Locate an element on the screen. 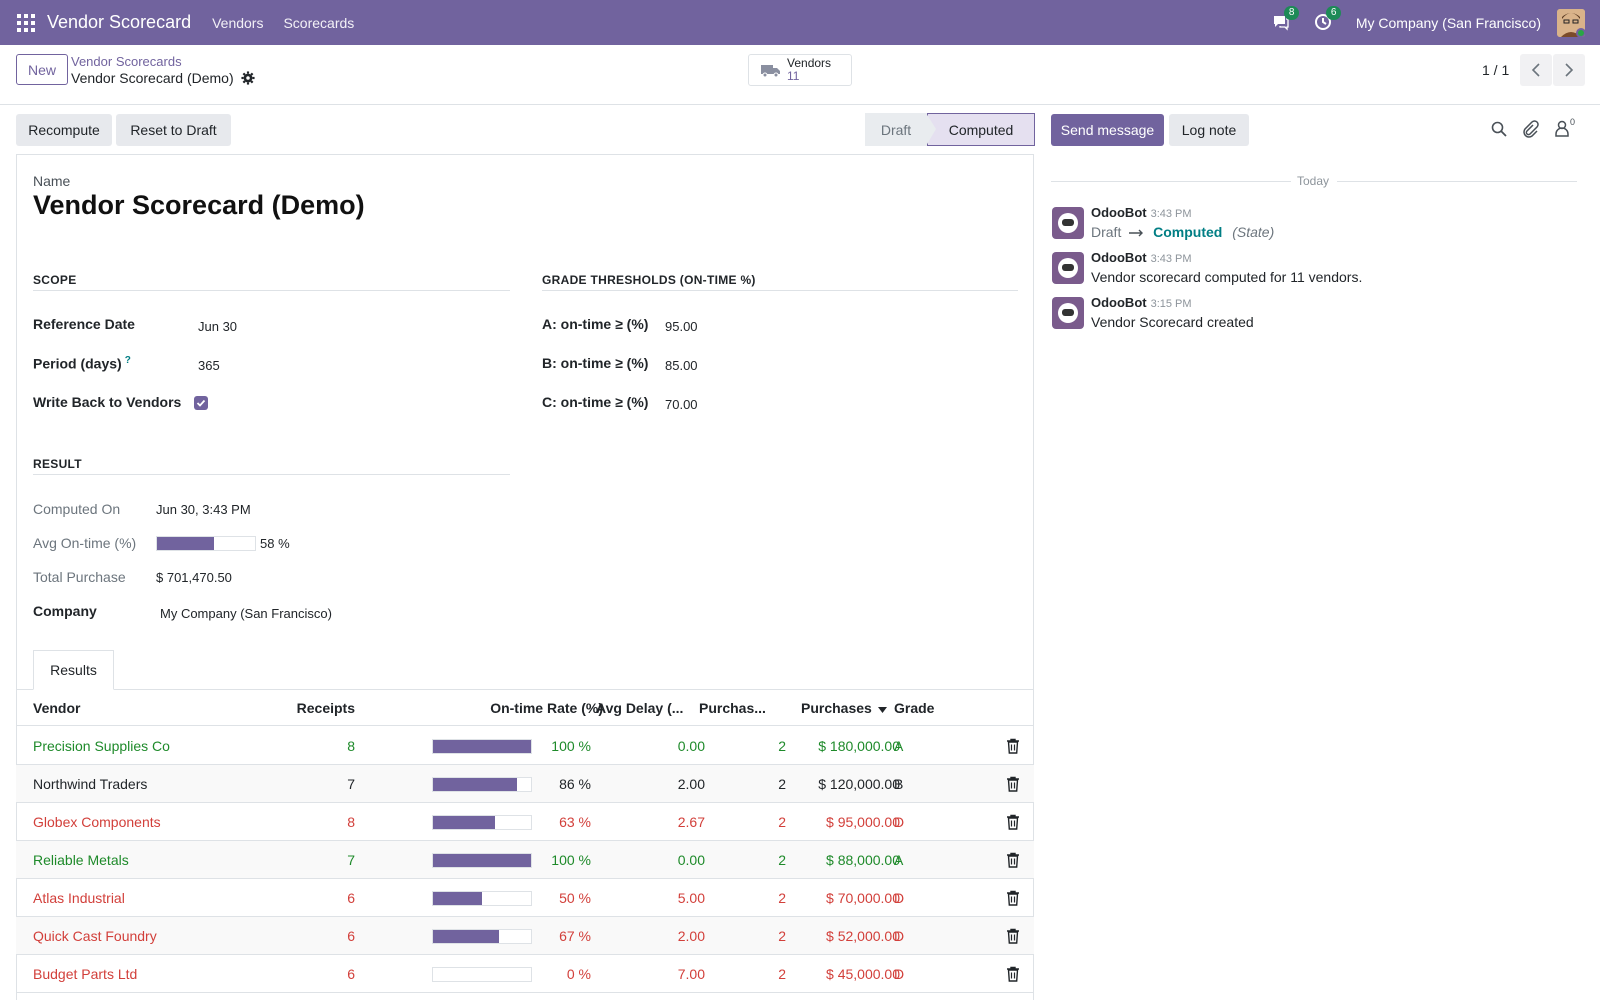 The height and width of the screenshot is (1000, 1600). col-purchases-label: Purchases is located at coordinates (836, 708).